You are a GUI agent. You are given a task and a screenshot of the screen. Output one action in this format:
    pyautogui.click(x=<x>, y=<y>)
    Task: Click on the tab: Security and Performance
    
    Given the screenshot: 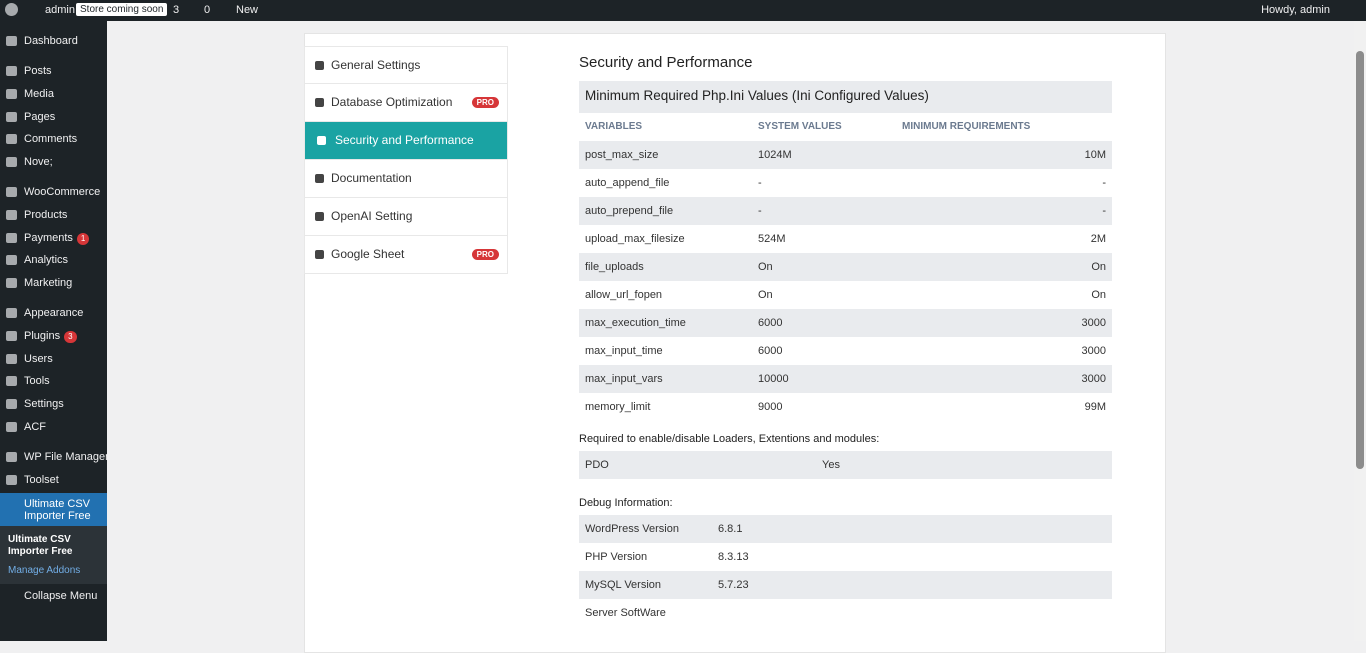 What is the action you would take?
    pyautogui.click(x=406, y=141)
    